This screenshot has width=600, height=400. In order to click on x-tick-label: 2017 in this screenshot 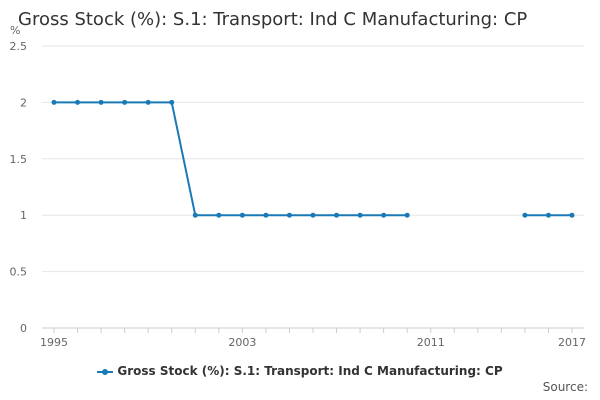, I will do `click(572, 342)`.